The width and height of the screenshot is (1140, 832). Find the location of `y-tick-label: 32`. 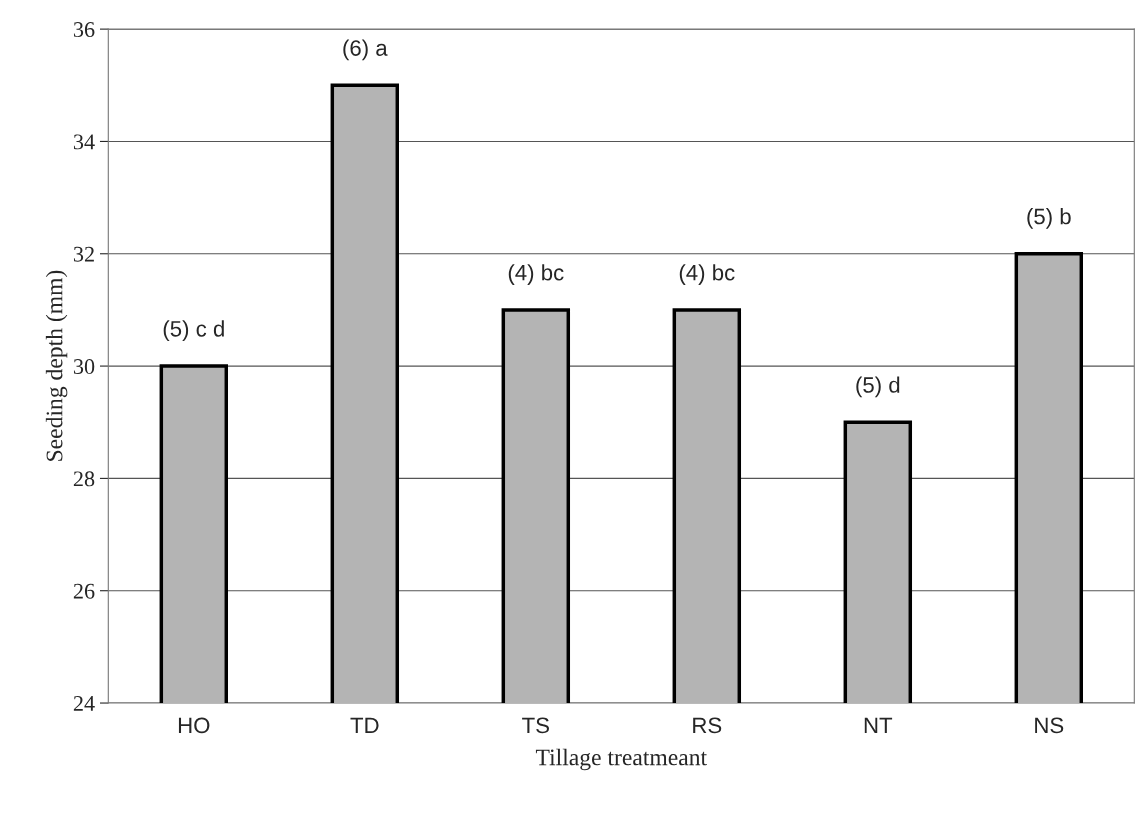

y-tick-label: 32 is located at coordinates (83, 254).